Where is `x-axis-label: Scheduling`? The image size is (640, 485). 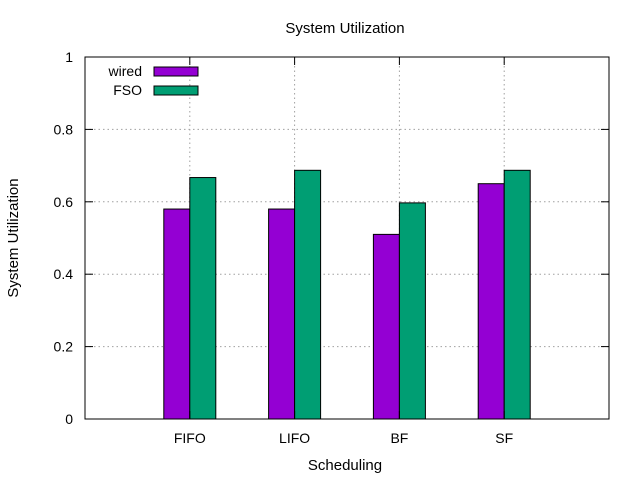
x-axis-label: Scheduling is located at coordinates (345, 465).